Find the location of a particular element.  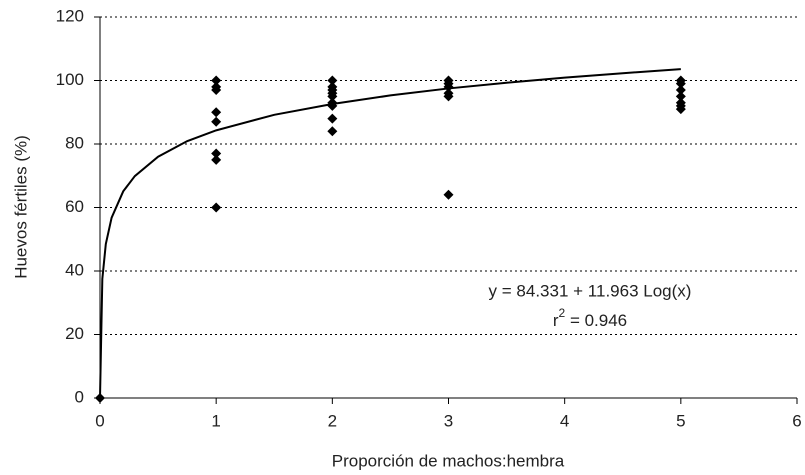

r-base: r is located at coordinates (556, 320).